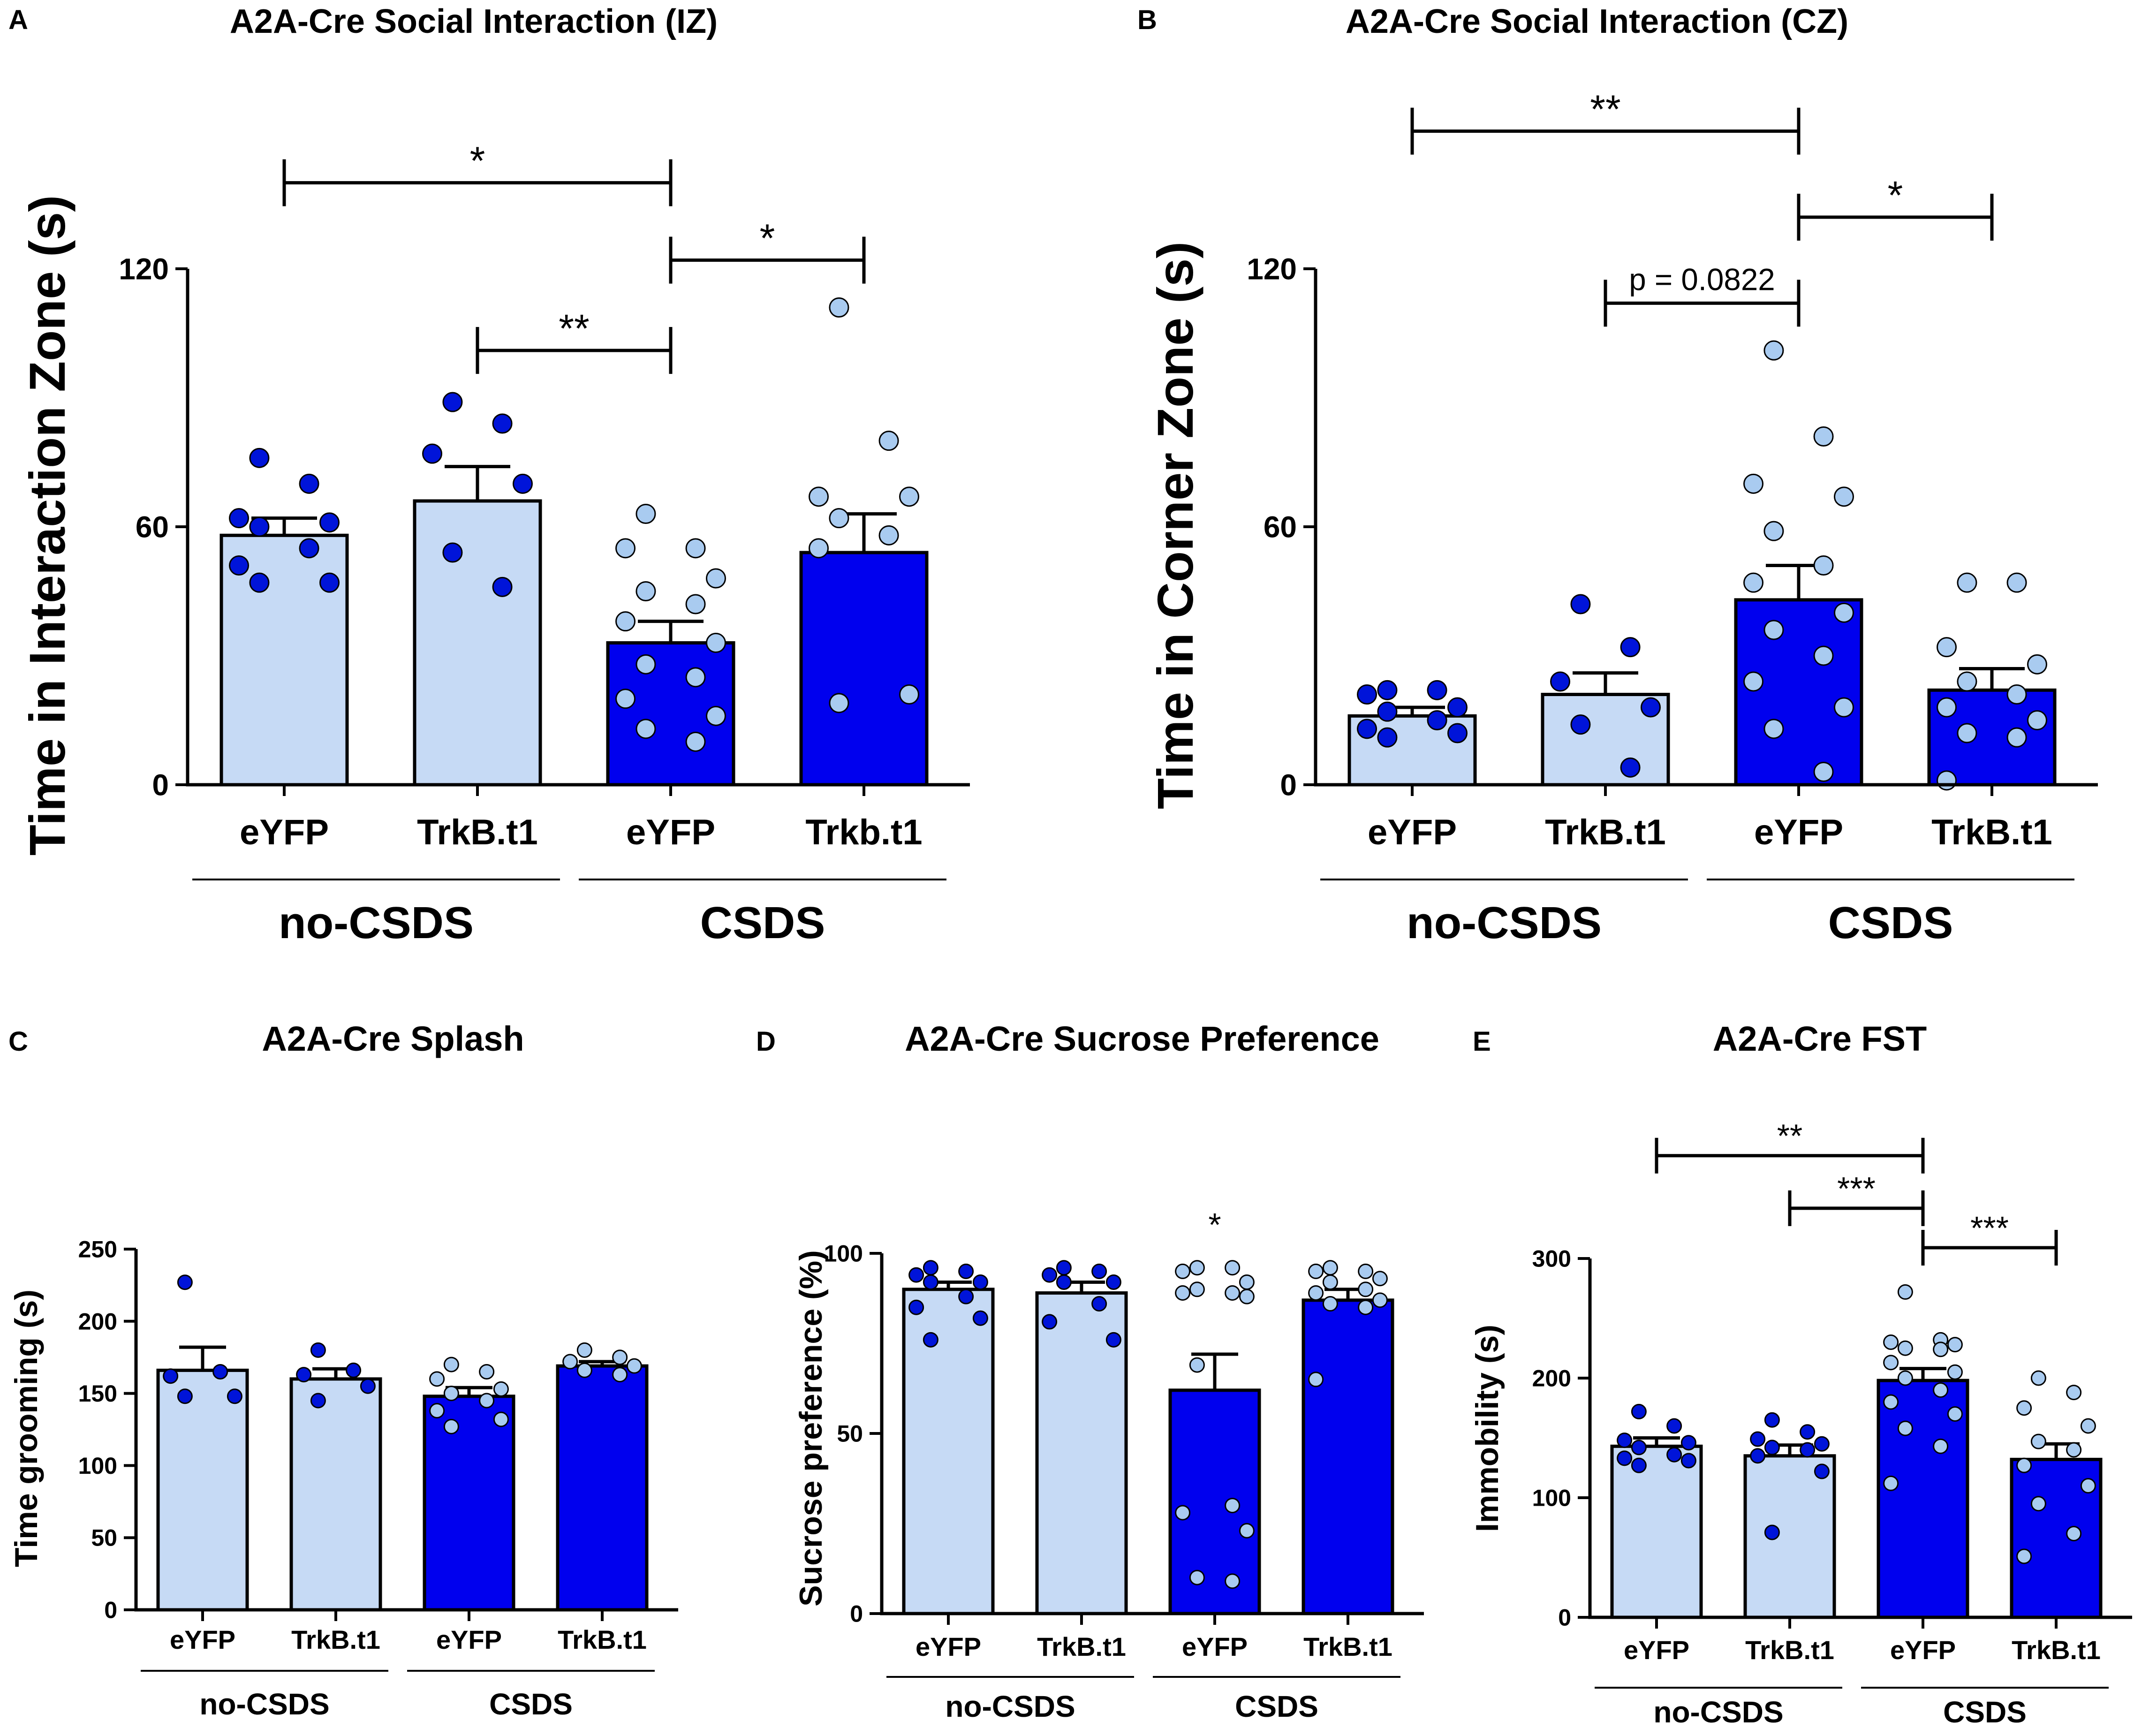  Describe the element at coordinates (766, 1041) in the screenshot. I see `panel-label: D` at that location.